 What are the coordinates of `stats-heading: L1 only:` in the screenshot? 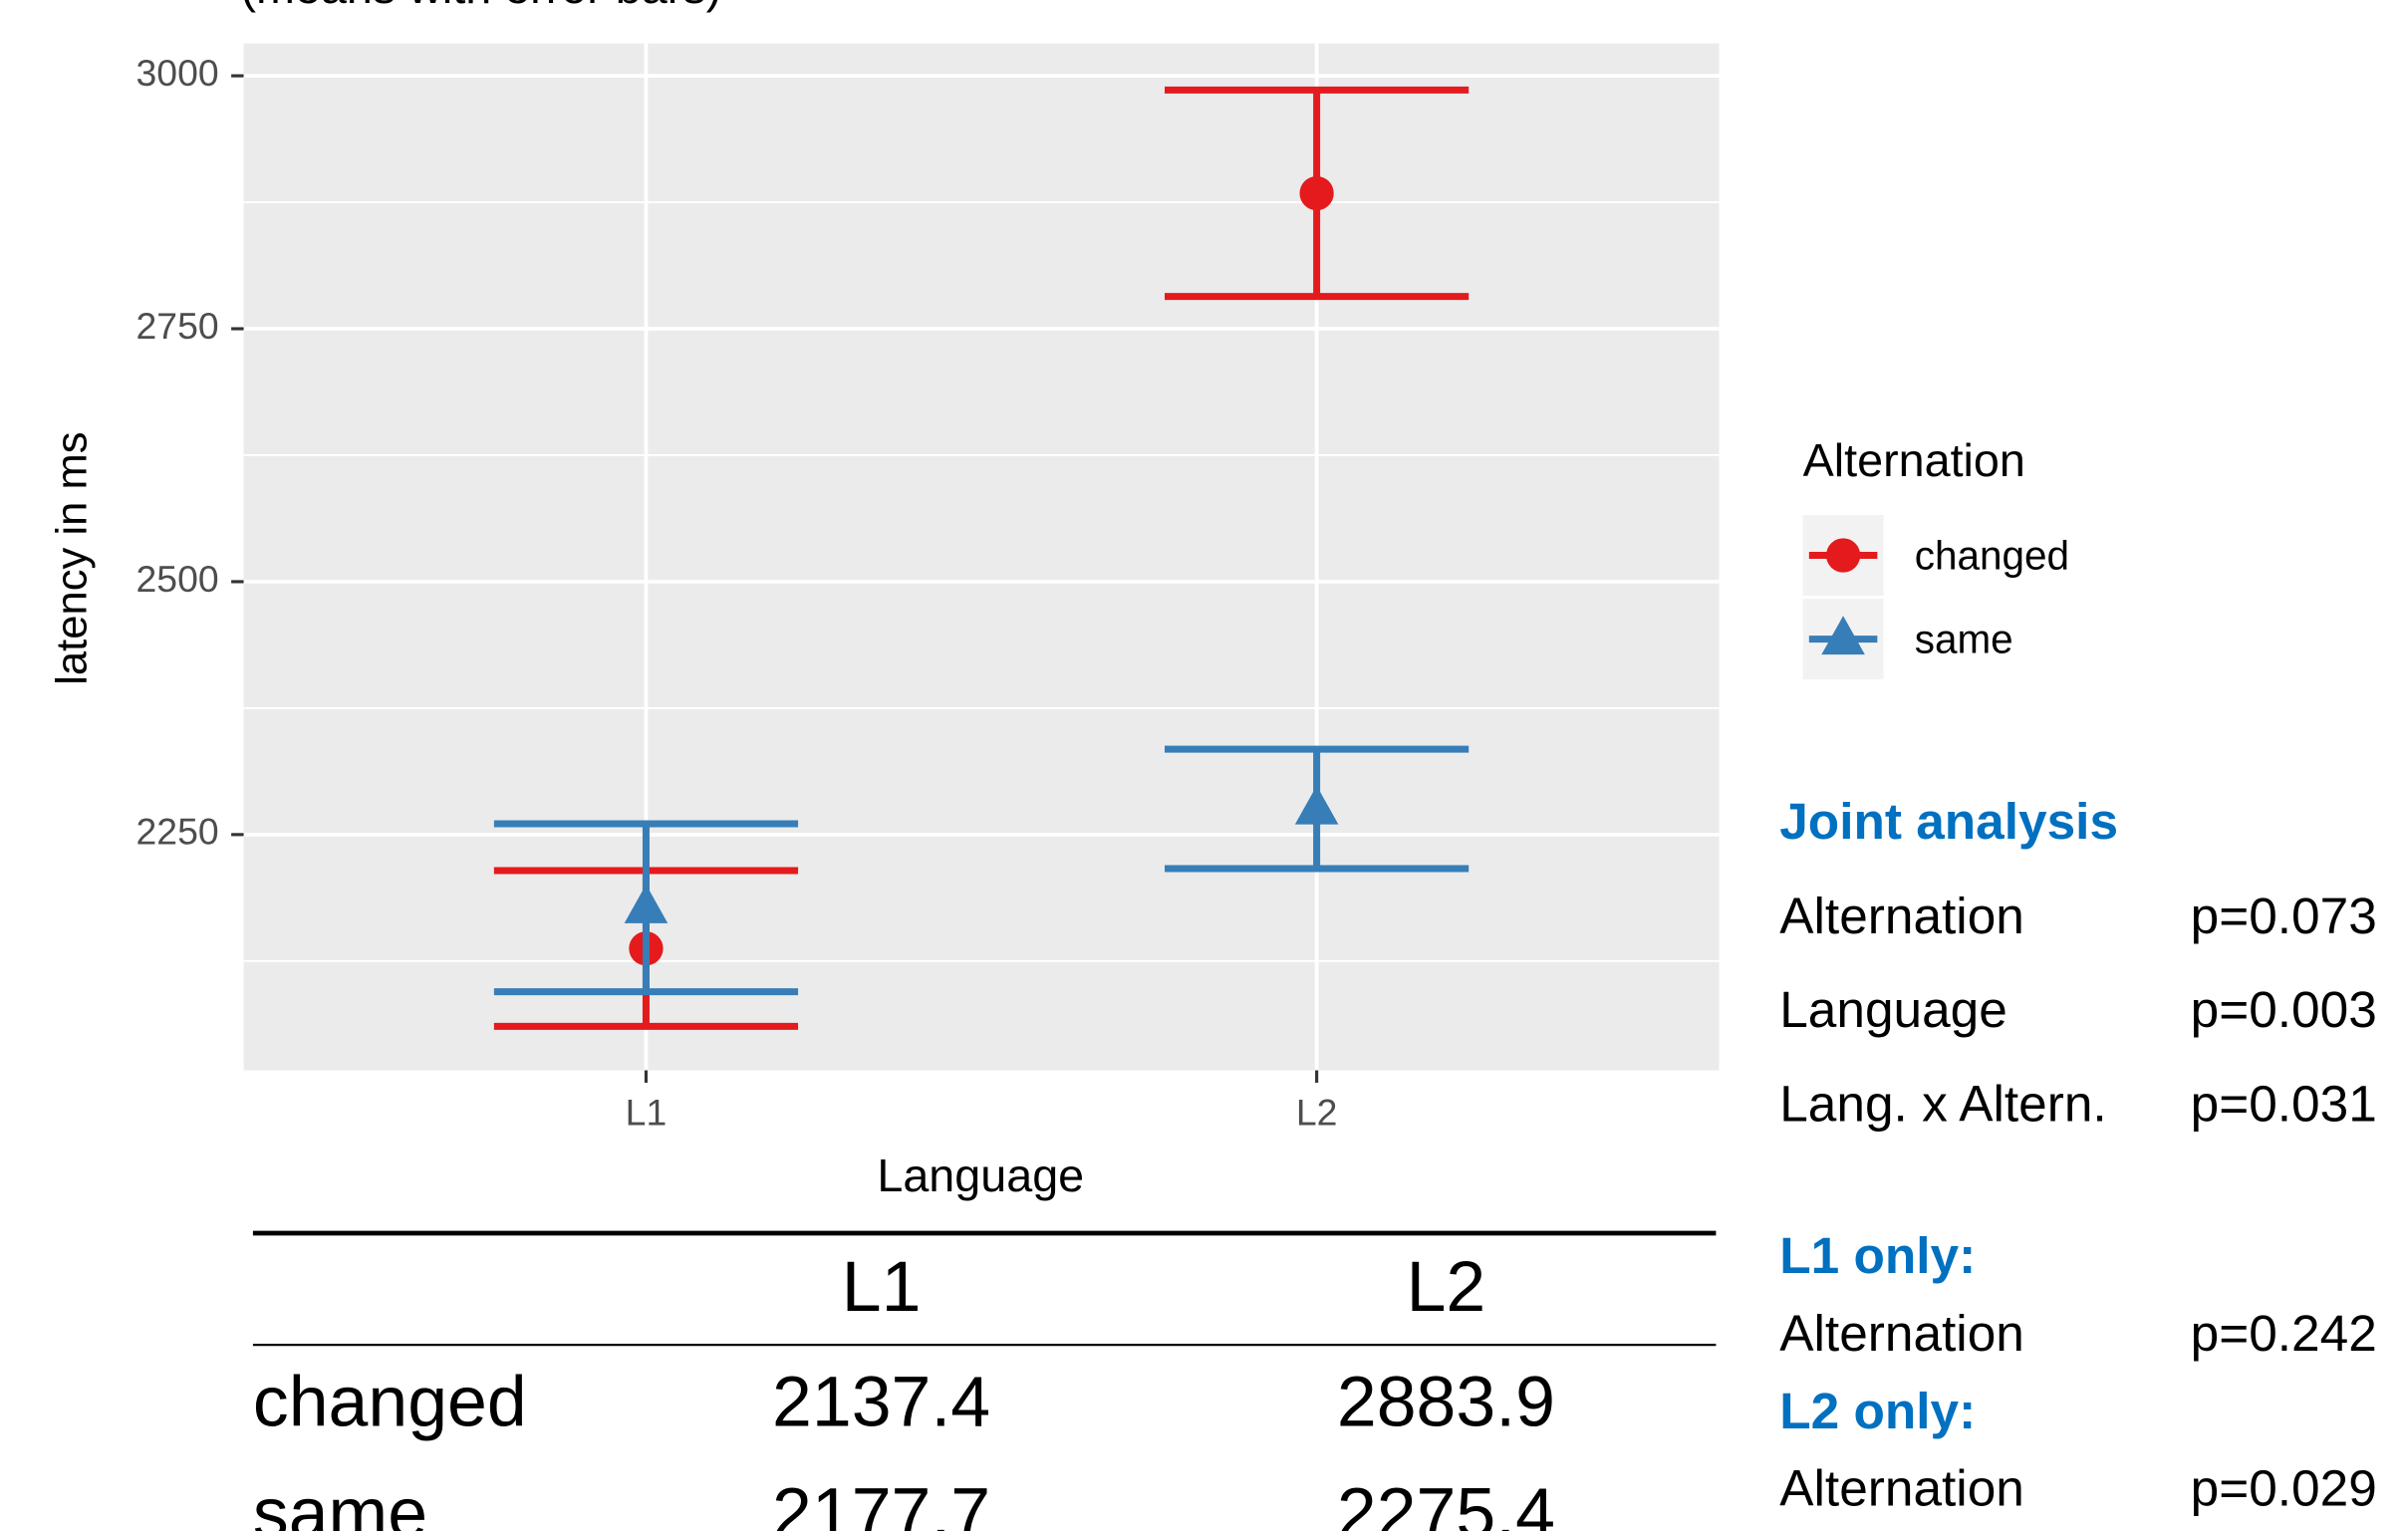 It's located at (1877, 1255).